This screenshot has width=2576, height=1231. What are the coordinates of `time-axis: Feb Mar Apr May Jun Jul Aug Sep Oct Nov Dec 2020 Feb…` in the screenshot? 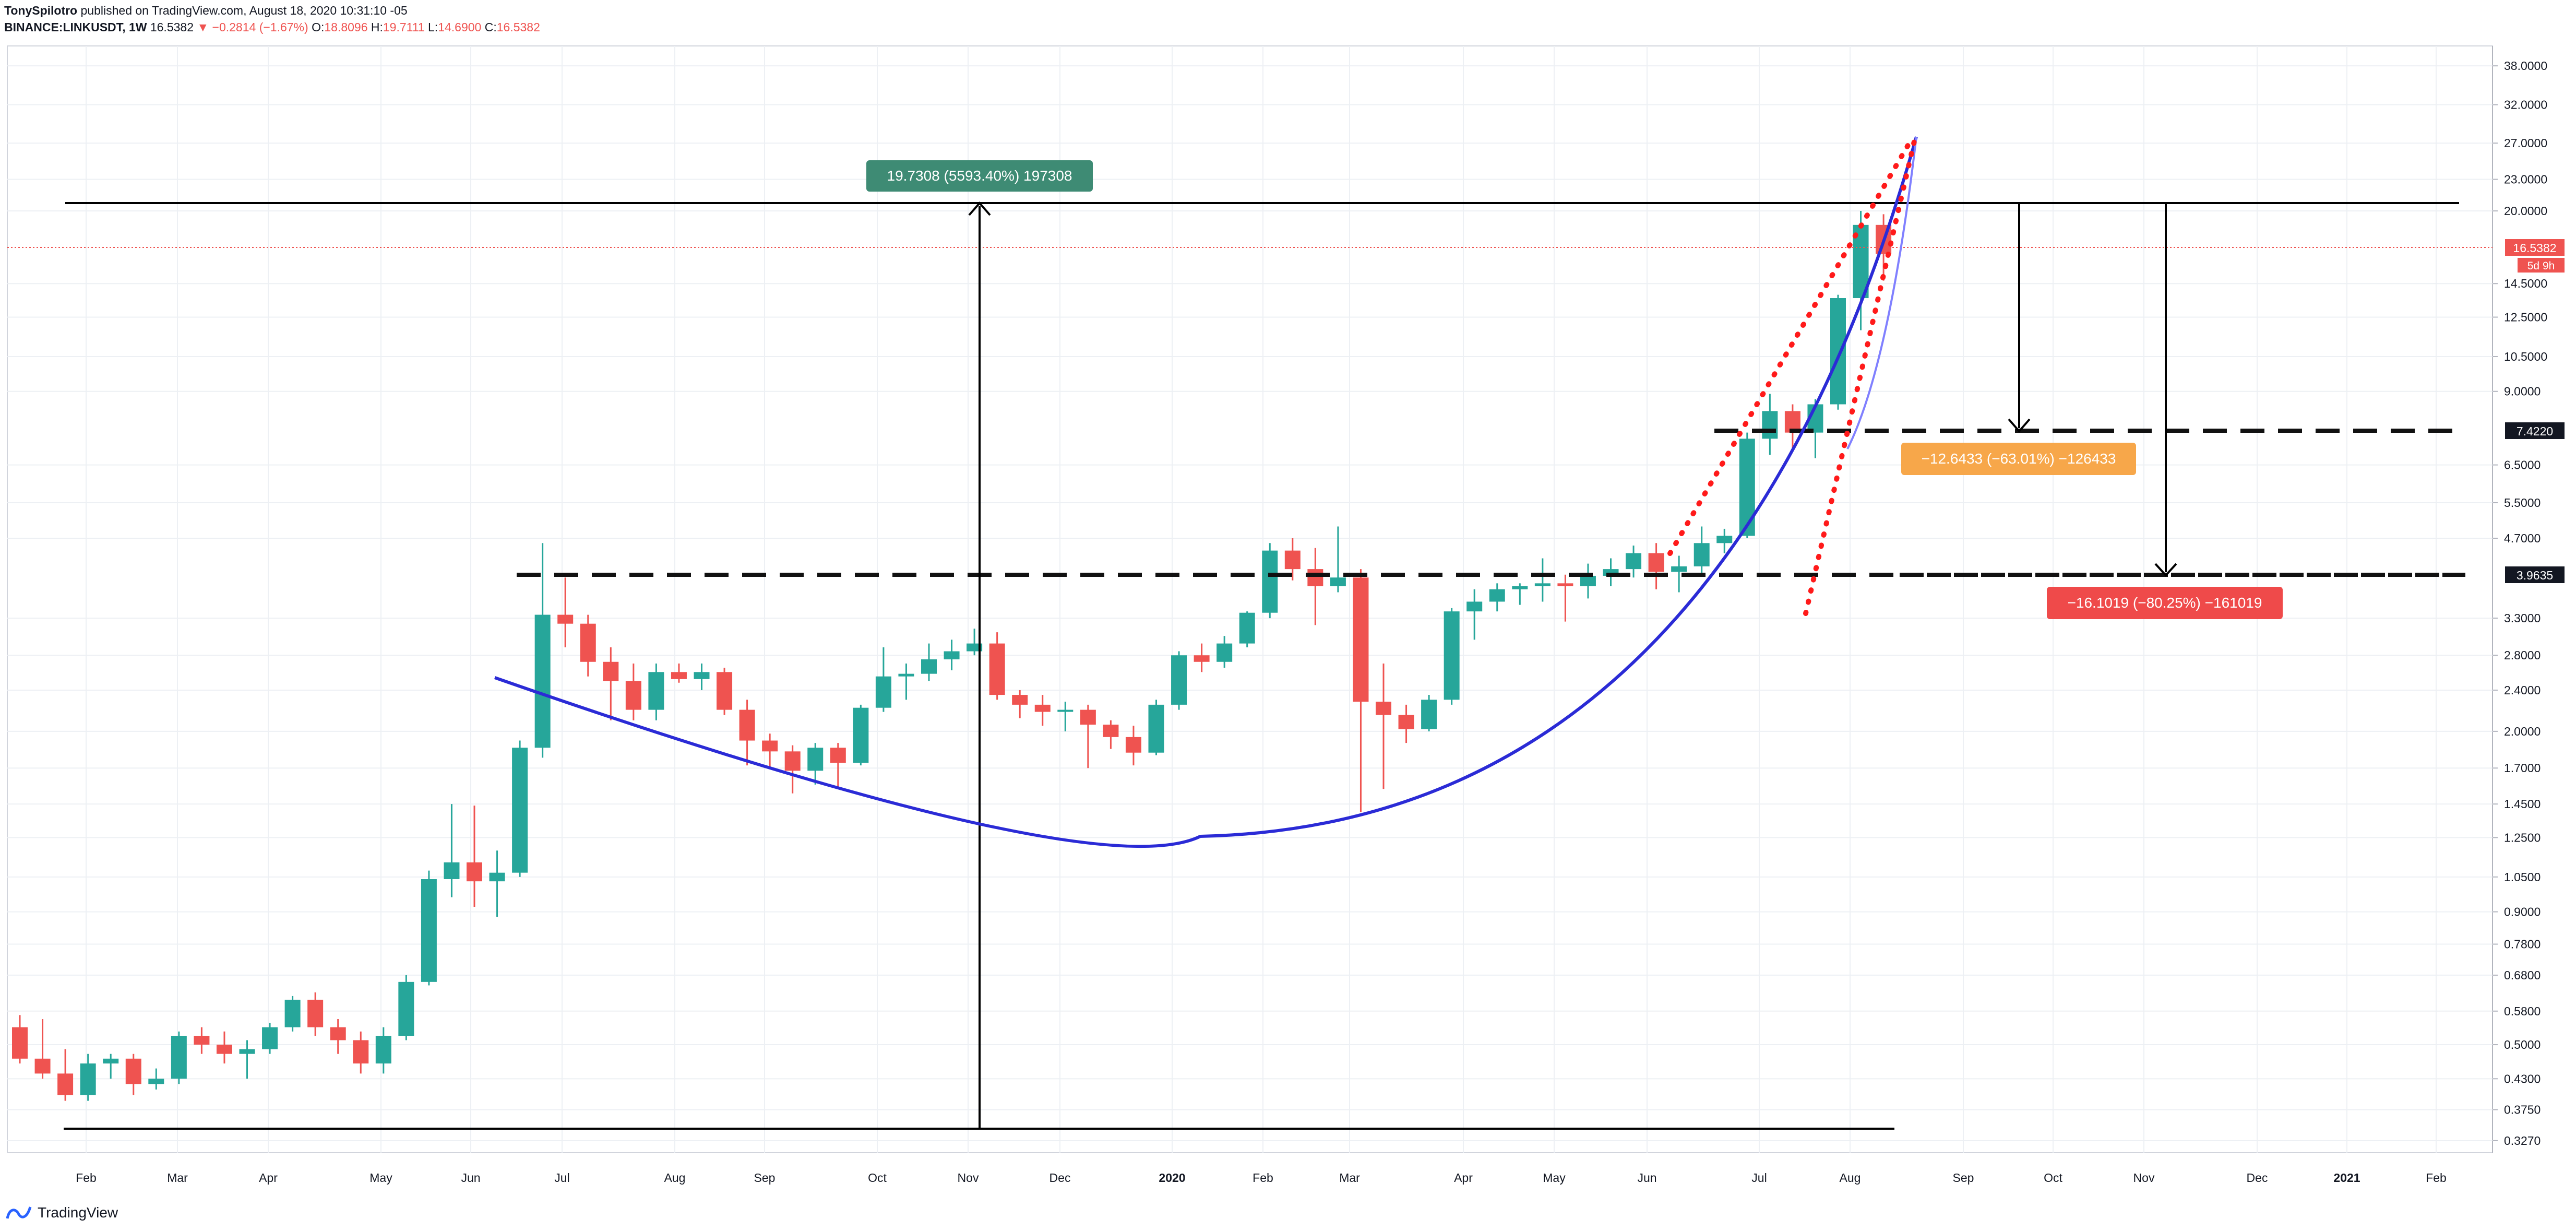 It's located at (1261, 1178).